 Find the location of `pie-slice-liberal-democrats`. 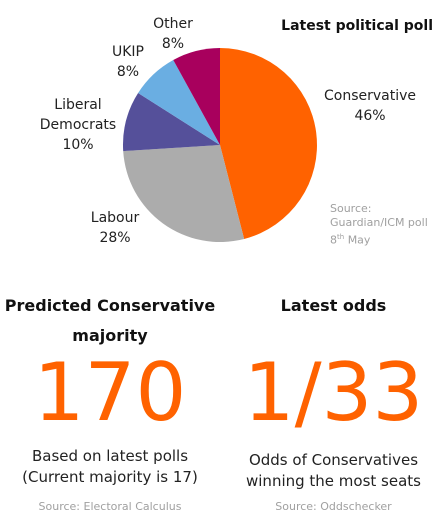

pie-slice-liberal-democrats is located at coordinates (171, 122).